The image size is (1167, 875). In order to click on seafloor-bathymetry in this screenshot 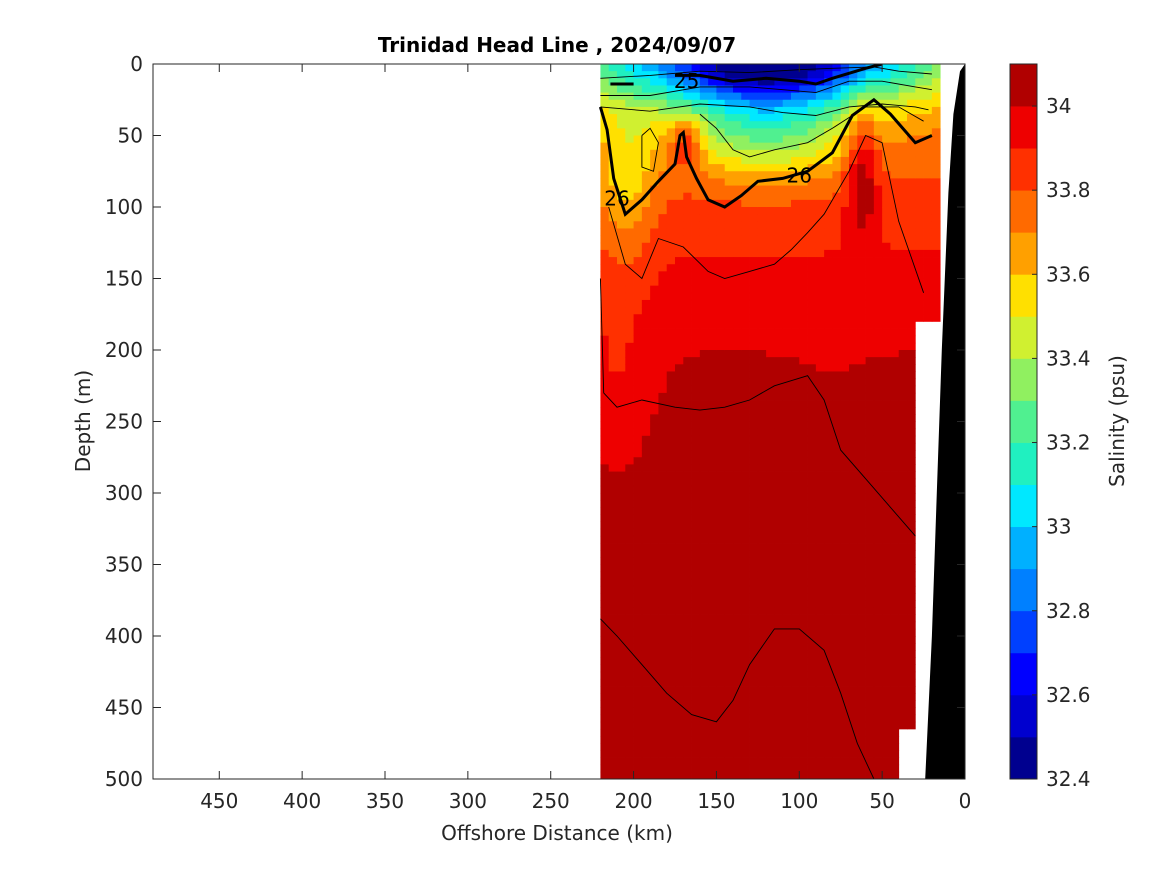, I will do `click(945, 421)`.